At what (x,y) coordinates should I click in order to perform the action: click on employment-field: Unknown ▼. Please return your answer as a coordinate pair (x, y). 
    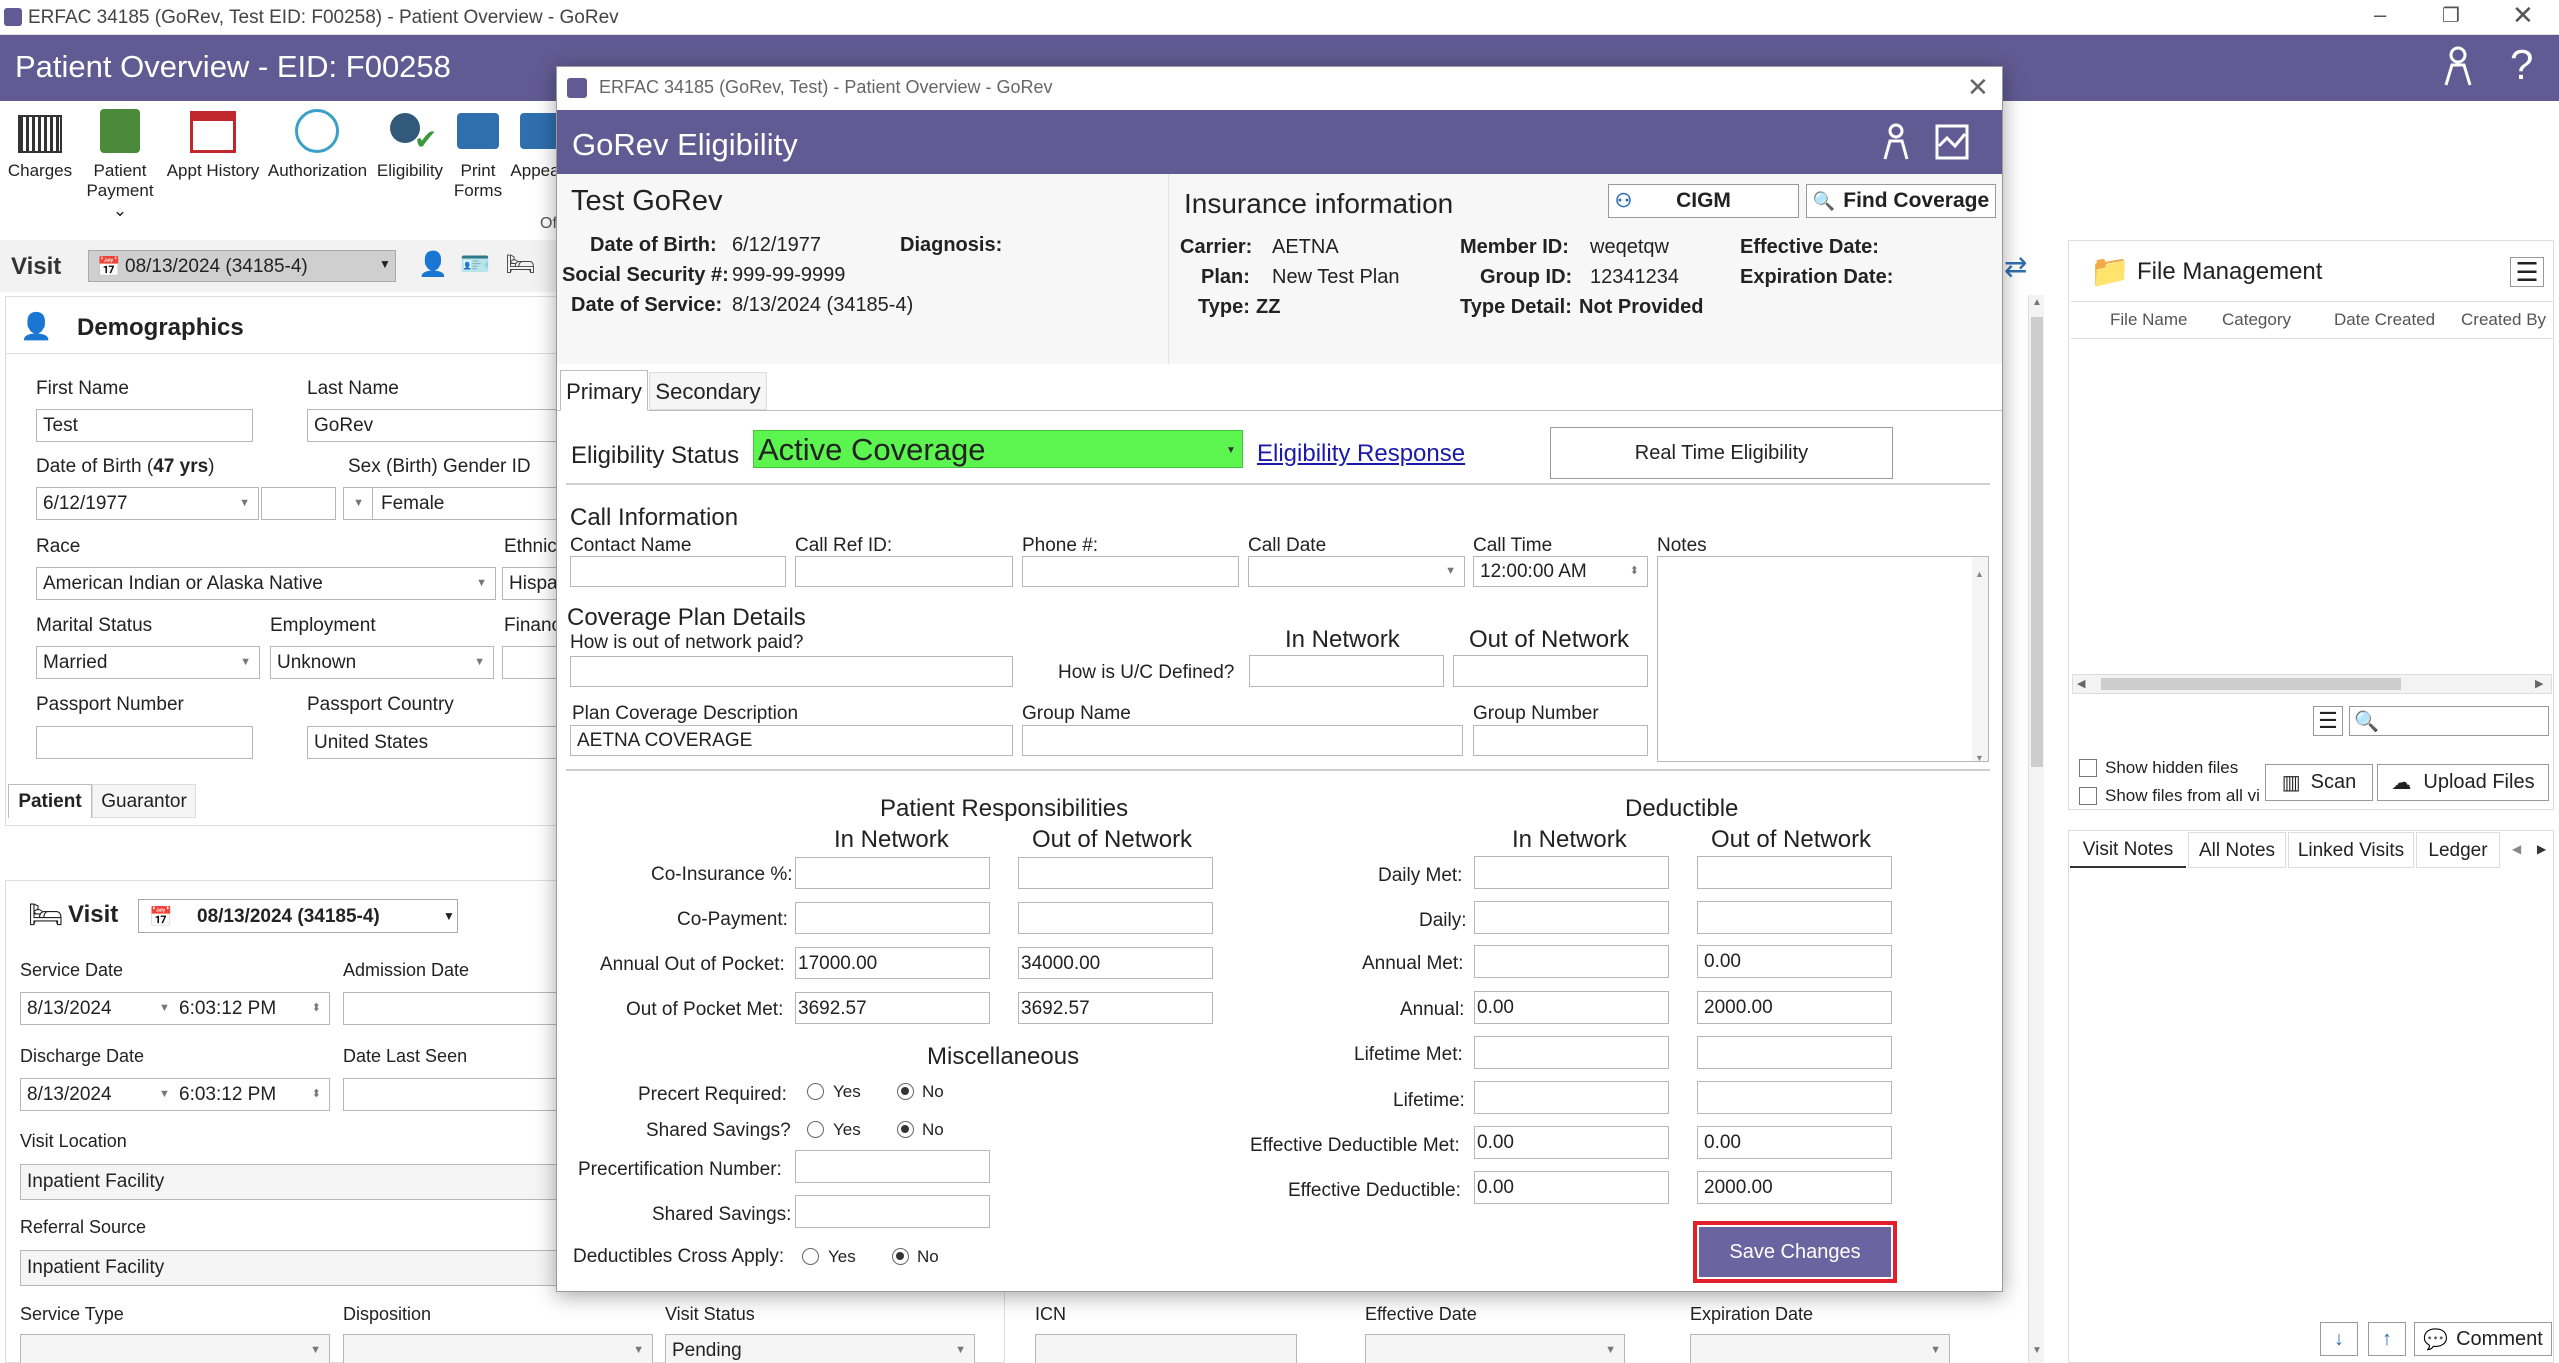
    Looking at the image, I should click on (382, 662).